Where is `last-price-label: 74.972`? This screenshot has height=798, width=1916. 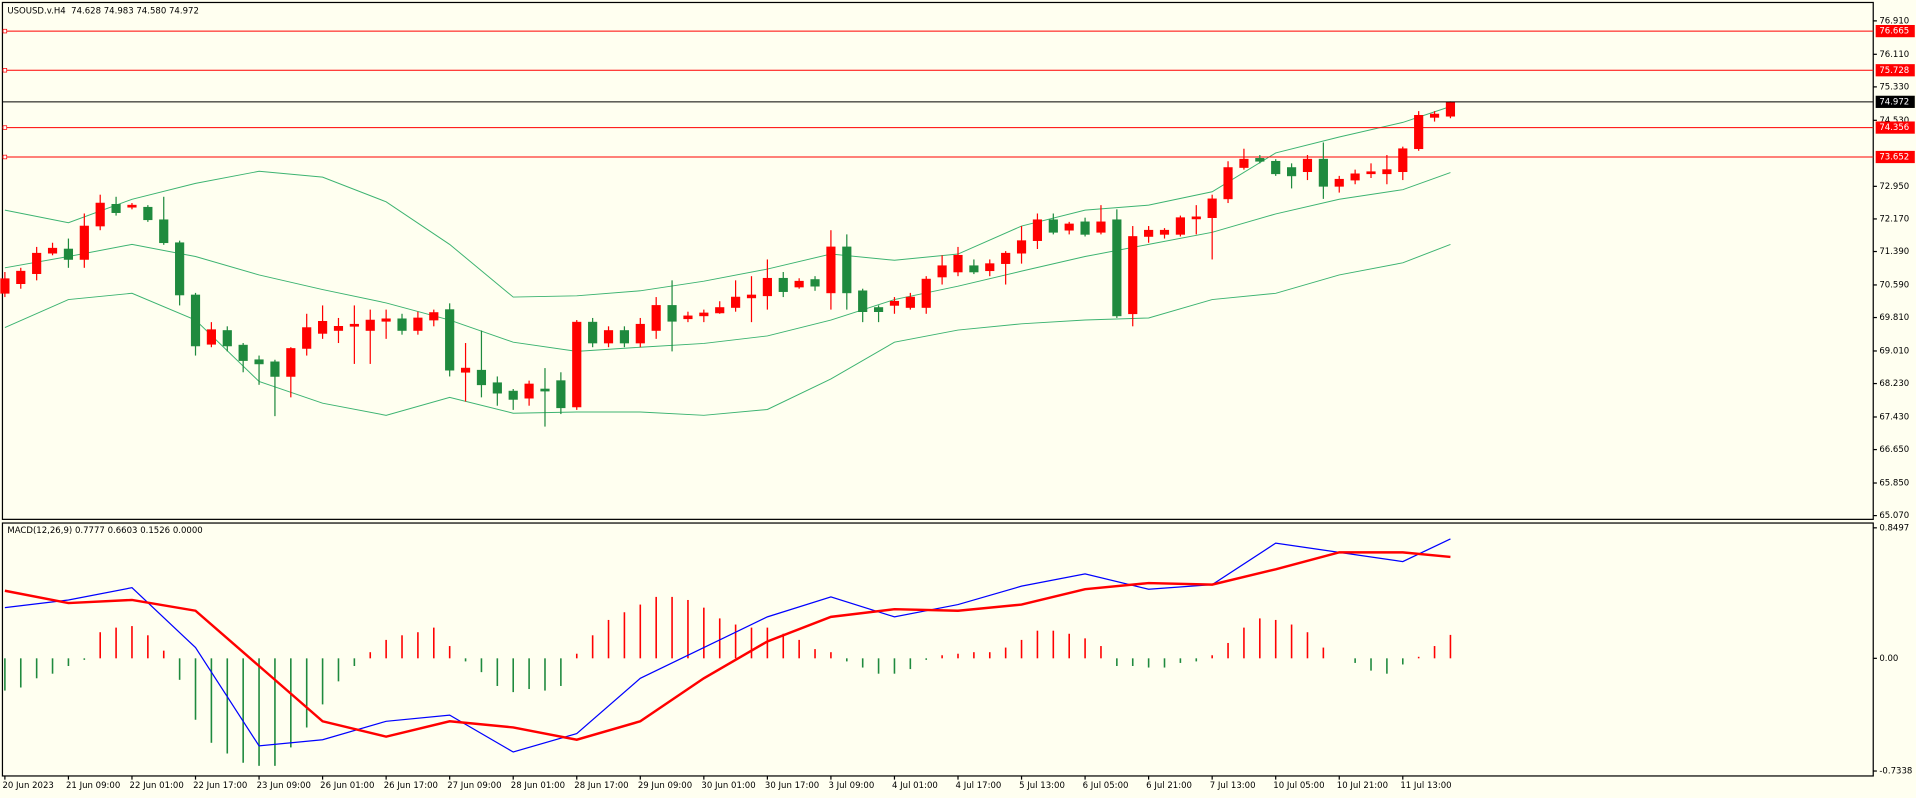 last-price-label: 74.972 is located at coordinates (1894, 102).